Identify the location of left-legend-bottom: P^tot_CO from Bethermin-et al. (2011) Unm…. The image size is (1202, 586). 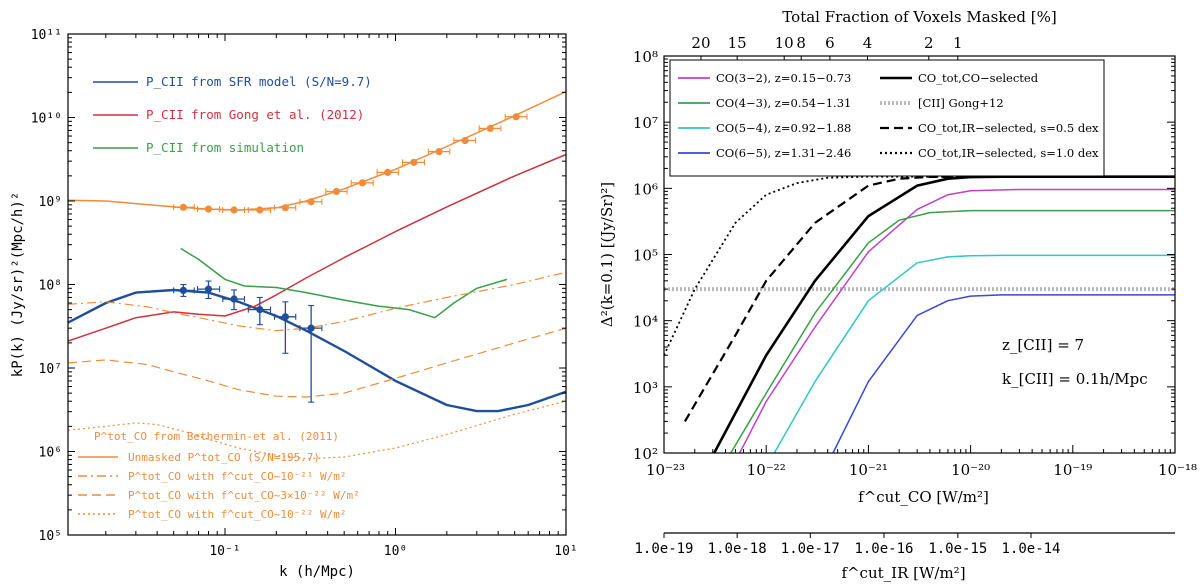
(219, 475).